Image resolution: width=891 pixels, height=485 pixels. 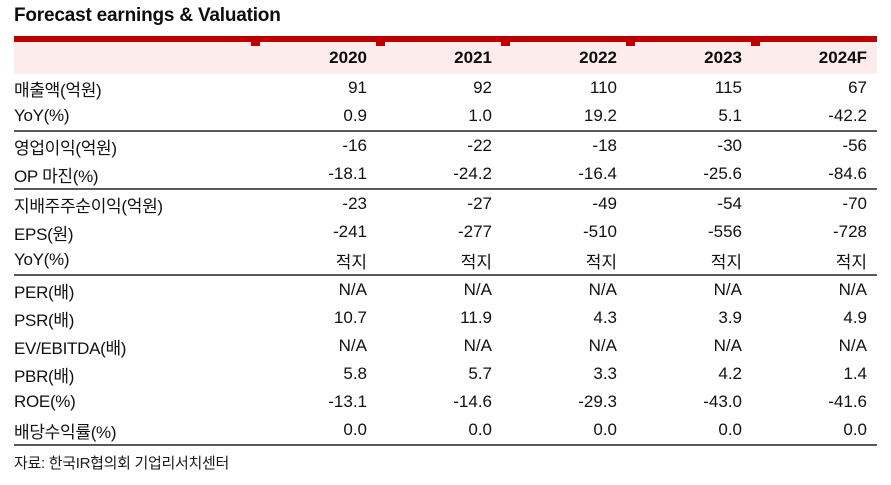 What do you see at coordinates (65, 148) in the screenshot?
I see `row-label: 영업이익(억원)` at bounding box center [65, 148].